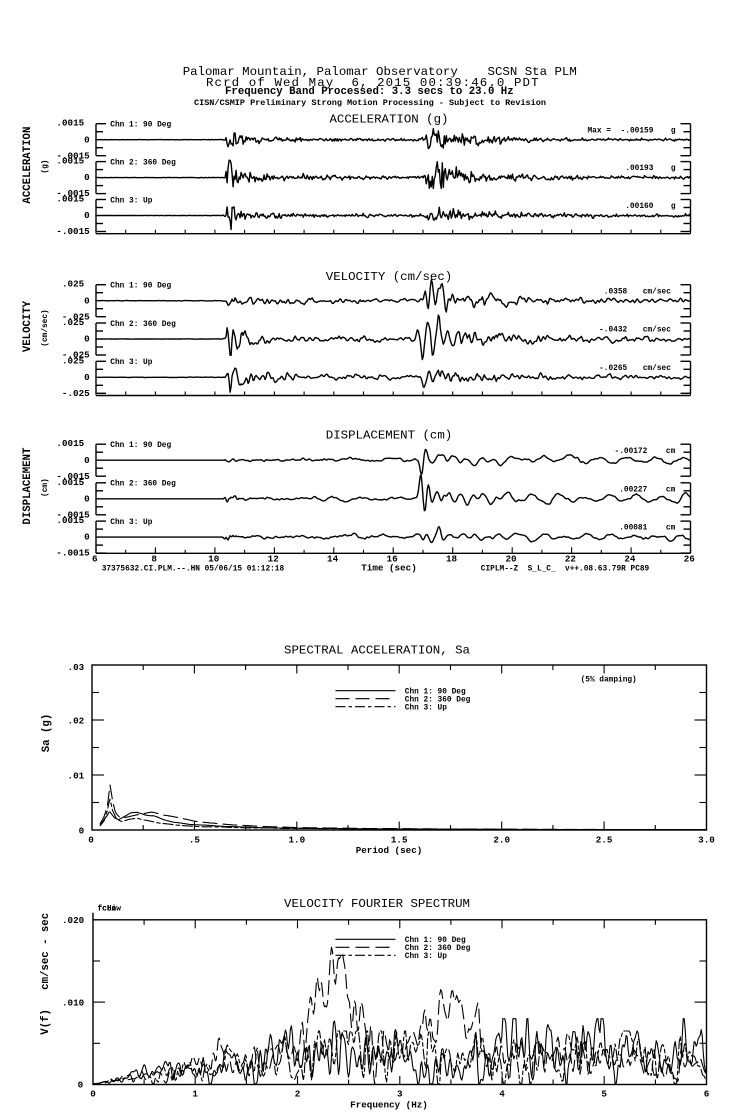 The height and width of the screenshot is (1115, 739). I want to click on svg-text: 5, so click(604, 1094).